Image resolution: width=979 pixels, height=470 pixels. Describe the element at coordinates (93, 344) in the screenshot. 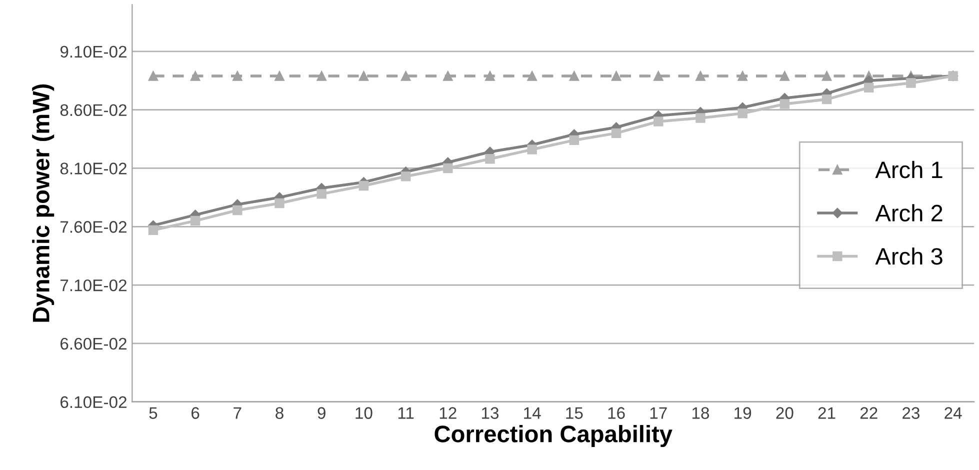

I see `y-tick-label: 6.60E-02` at that location.